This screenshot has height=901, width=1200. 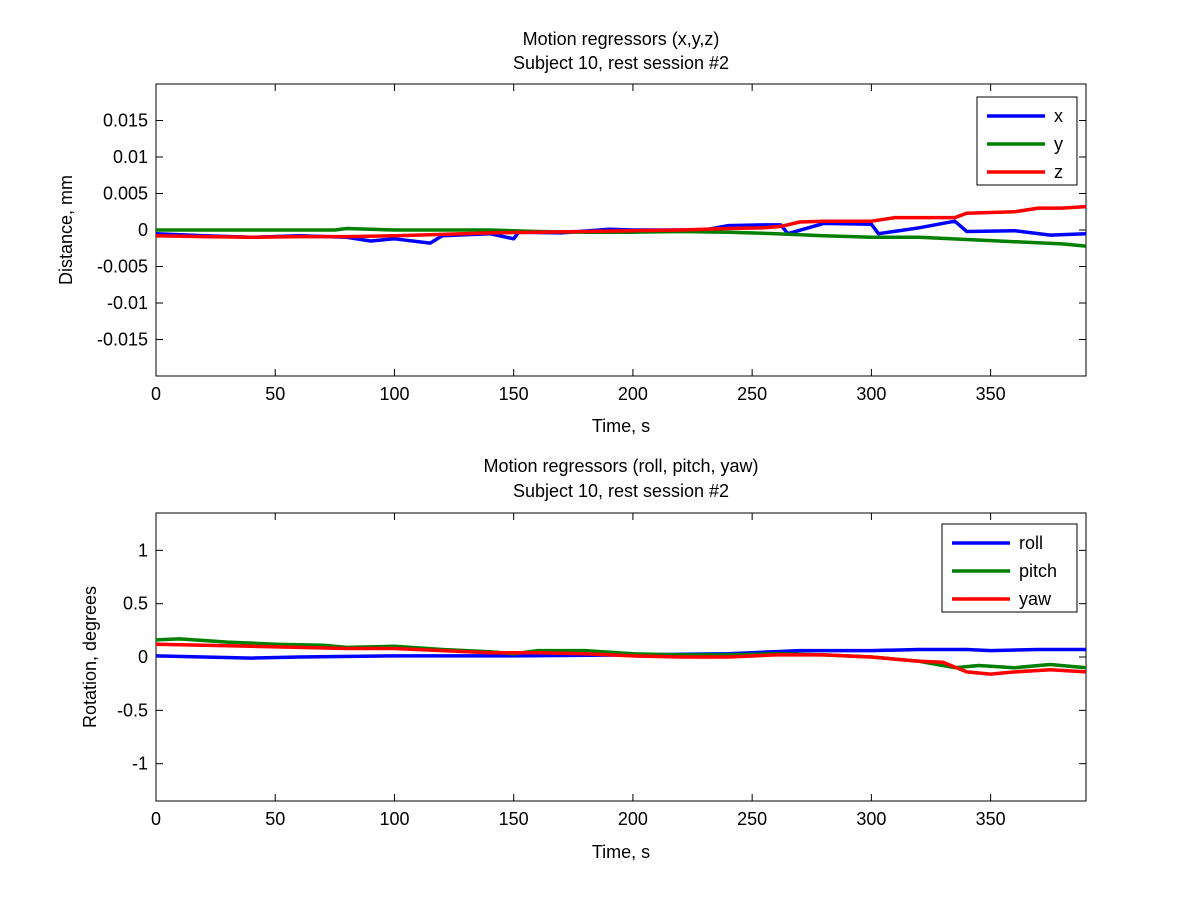 I want to click on y-tick-label: 0.005, so click(x=125, y=194).